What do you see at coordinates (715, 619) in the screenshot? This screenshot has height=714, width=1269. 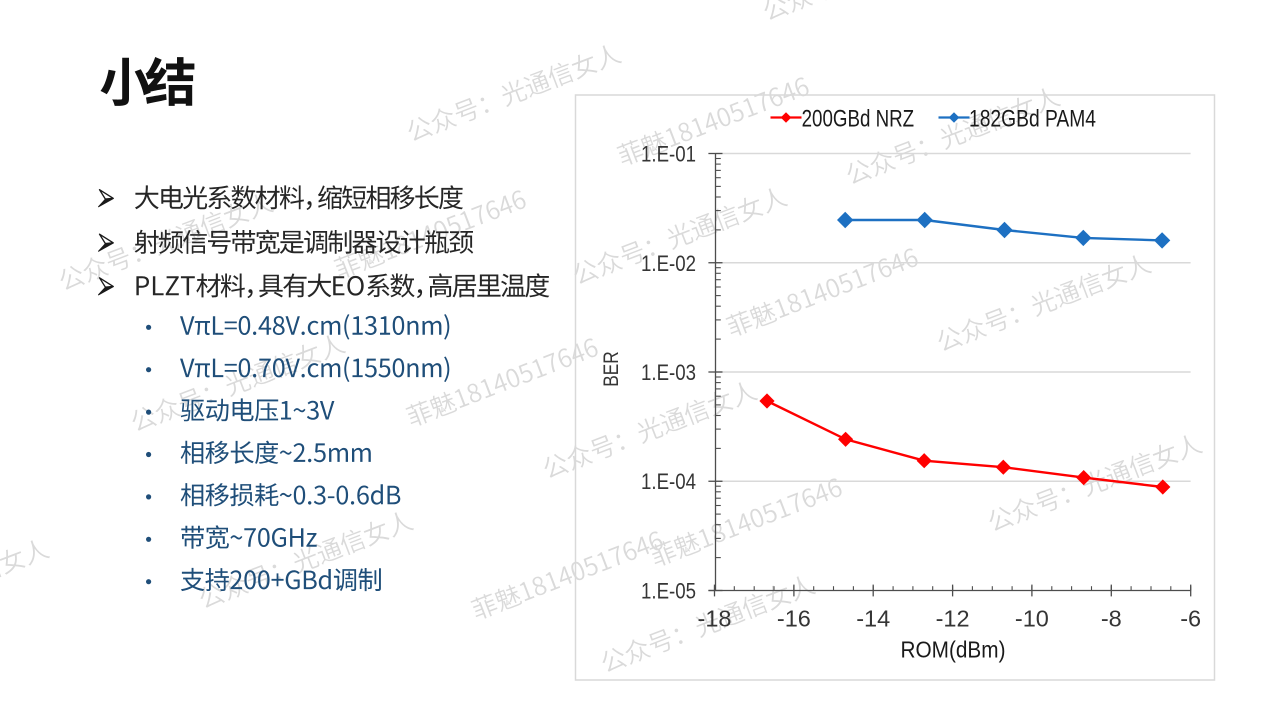 I see `svg-text: -18` at bounding box center [715, 619].